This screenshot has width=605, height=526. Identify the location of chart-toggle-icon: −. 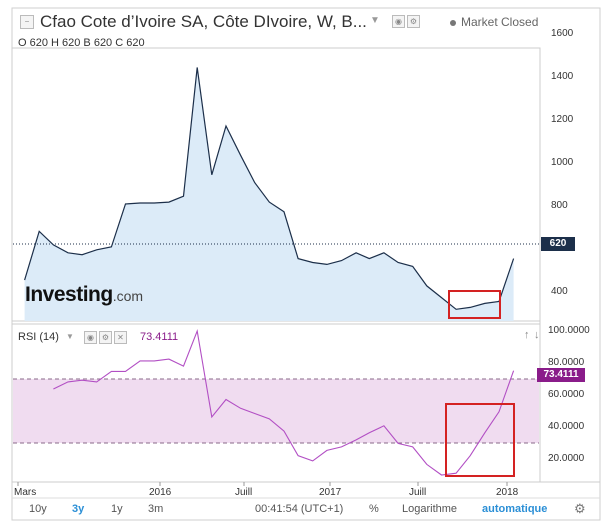
(27, 22).